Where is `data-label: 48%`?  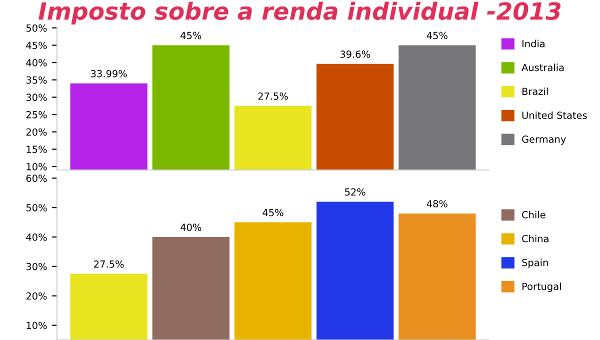 data-label: 48% is located at coordinates (437, 204).